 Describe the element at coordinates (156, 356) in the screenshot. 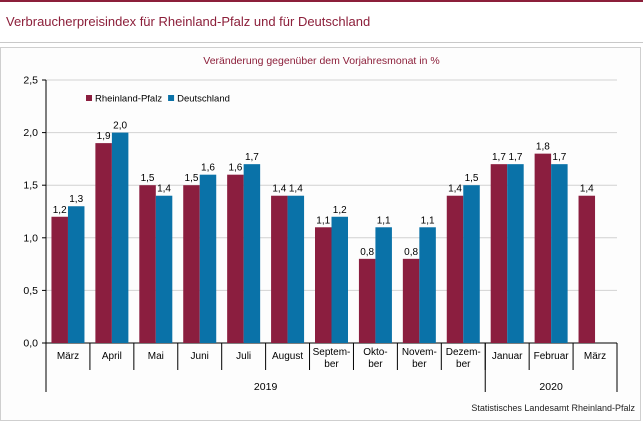

I see `category-label: Mai` at that location.